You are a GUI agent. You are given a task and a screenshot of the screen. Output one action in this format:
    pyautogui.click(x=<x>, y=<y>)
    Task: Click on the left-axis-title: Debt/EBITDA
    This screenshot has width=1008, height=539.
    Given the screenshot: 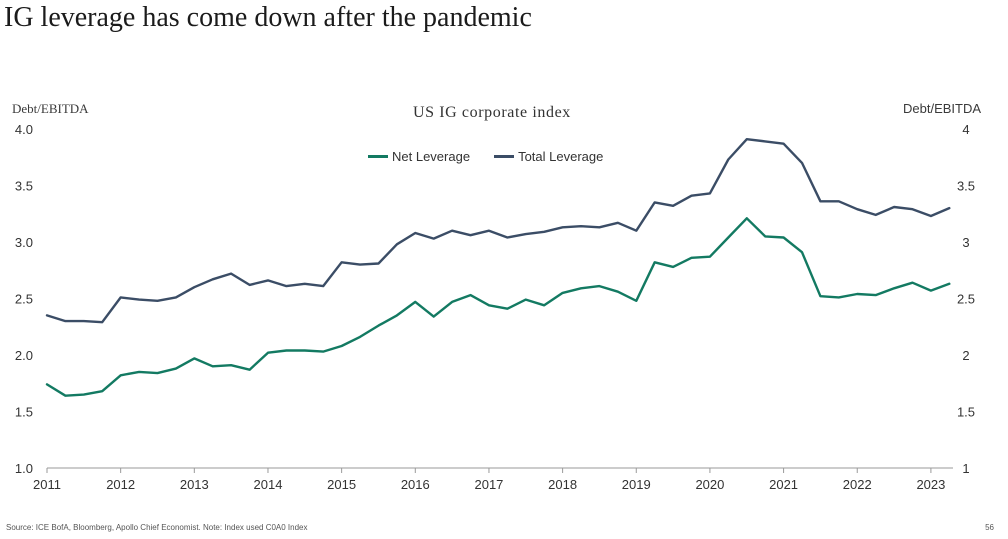 What is the action you would take?
    pyautogui.click(x=50, y=108)
    